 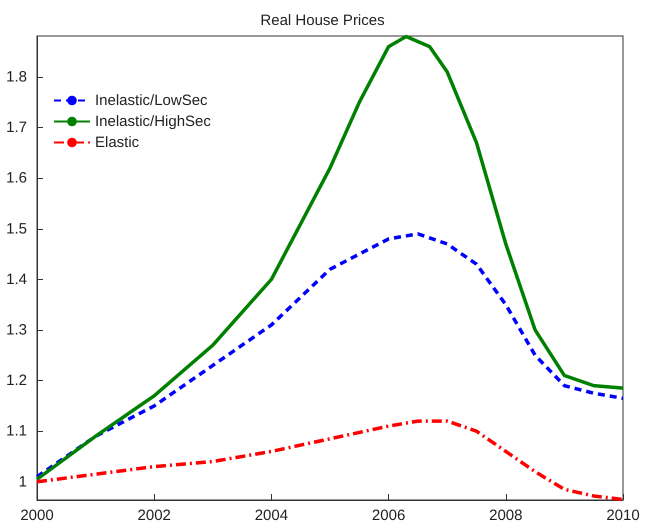 What do you see at coordinates (16, 77) in the screenshot?
I see `y-tick-label: 1.8` at bounding box center [16, 77].